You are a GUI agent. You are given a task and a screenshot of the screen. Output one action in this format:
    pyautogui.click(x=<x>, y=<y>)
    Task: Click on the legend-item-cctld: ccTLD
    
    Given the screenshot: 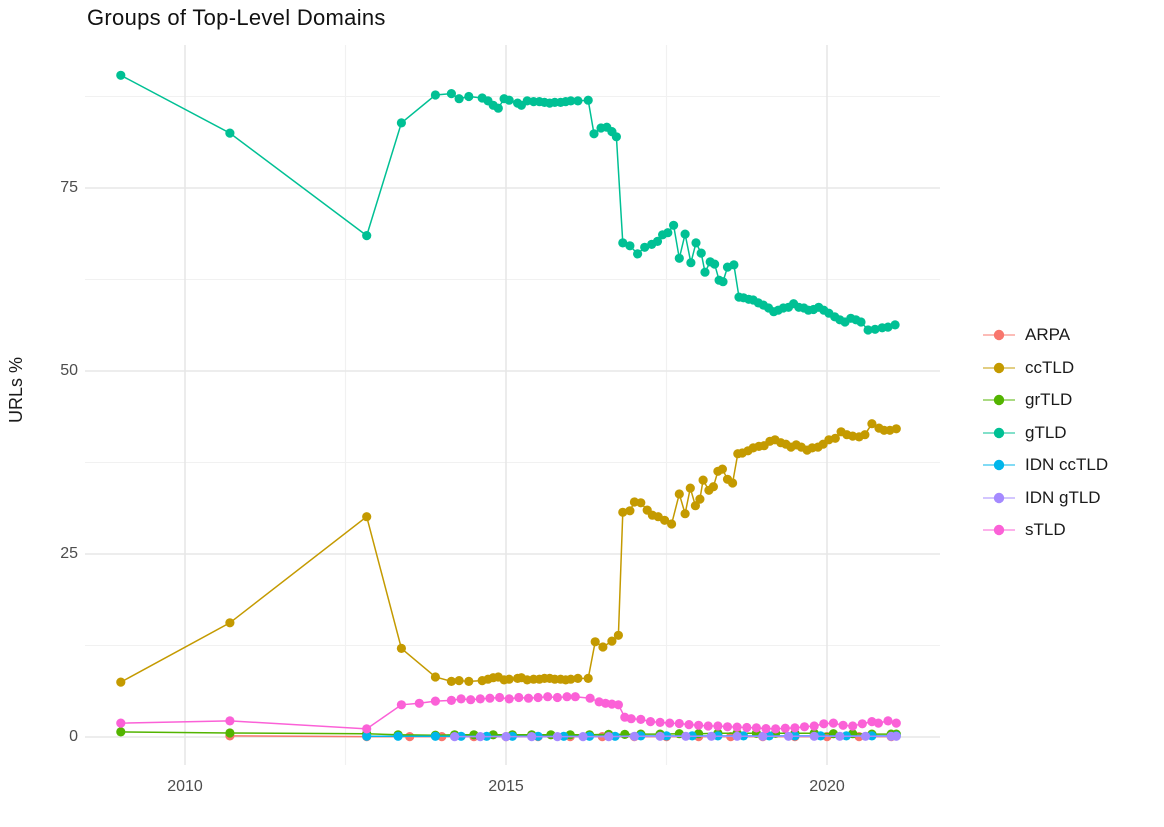 What is the action you would take?
    pyautogui.click(x=1045, y=368)
    